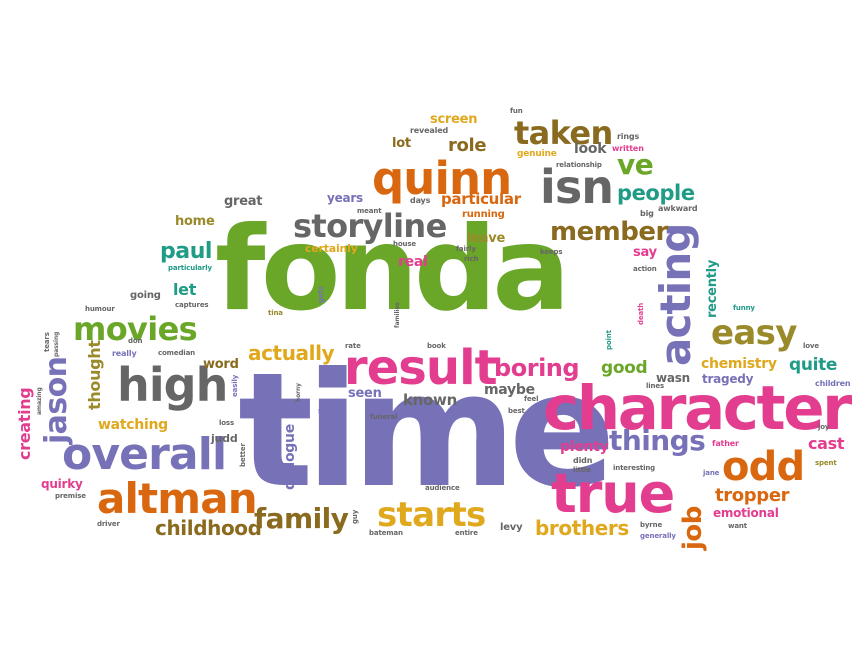 The height and width of the screenshot is (648, 864). What do you see at coordinates (752, 495) in the screenshot?
I see `word-tropper: tropper` at bounding box center [752, 495].